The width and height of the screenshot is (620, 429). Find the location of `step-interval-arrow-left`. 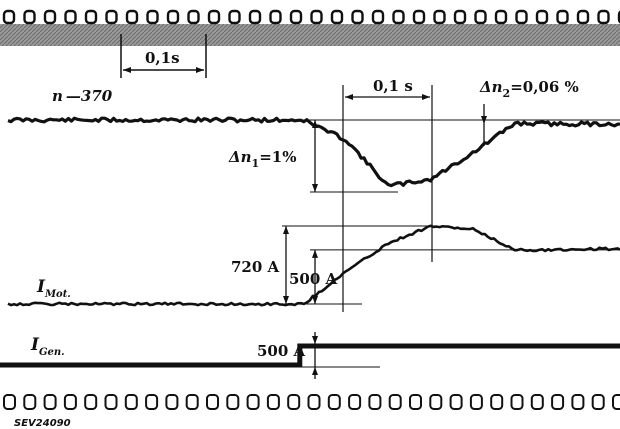

step-interval-arrow-left is located at coordinates (349, 97).